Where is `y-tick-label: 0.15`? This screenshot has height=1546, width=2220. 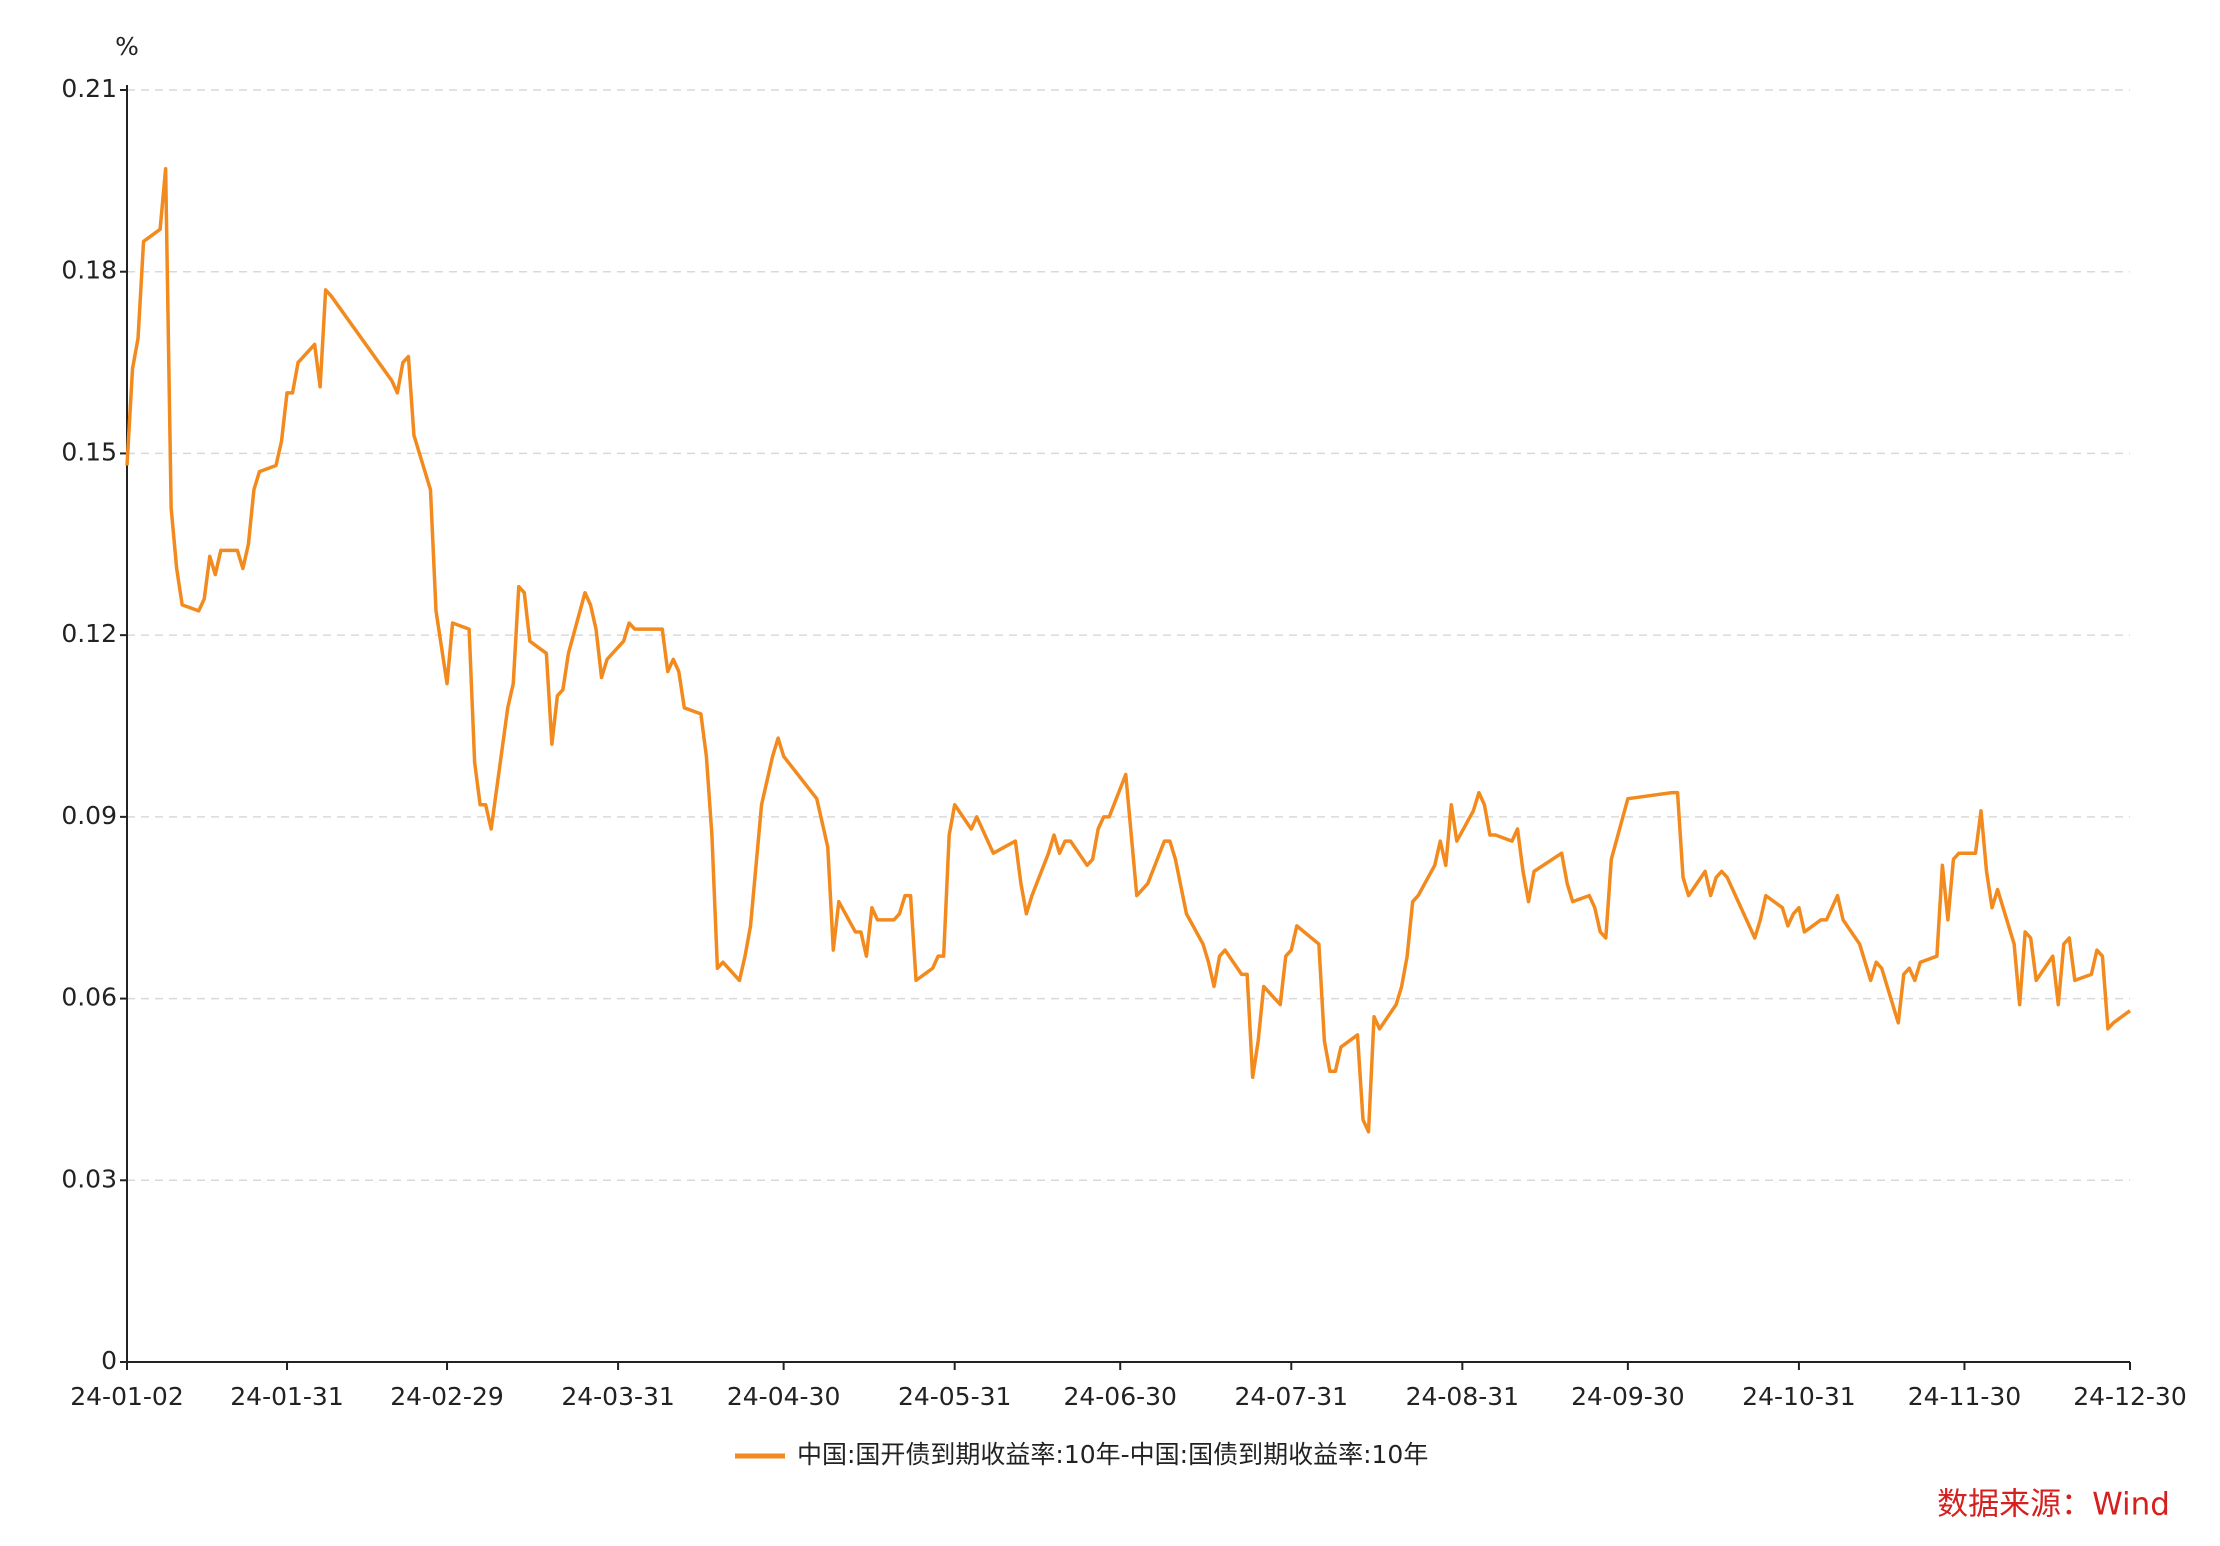 y-tick-label: 0.15 is located at coordinates (89, 451).